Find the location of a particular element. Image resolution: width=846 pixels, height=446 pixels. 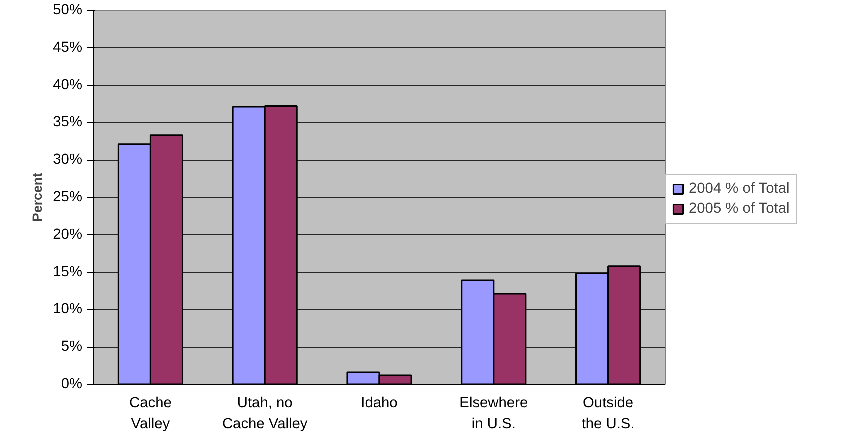

y-tick-label: 15% is located at coordinates (68, 272).